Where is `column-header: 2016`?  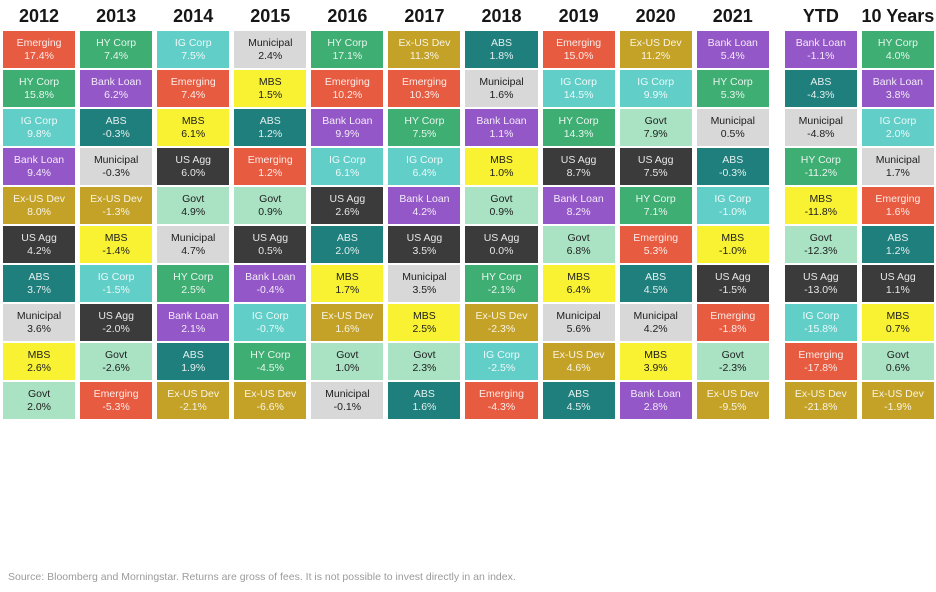 column-header: 2016 is located at coordinates (347, 16).